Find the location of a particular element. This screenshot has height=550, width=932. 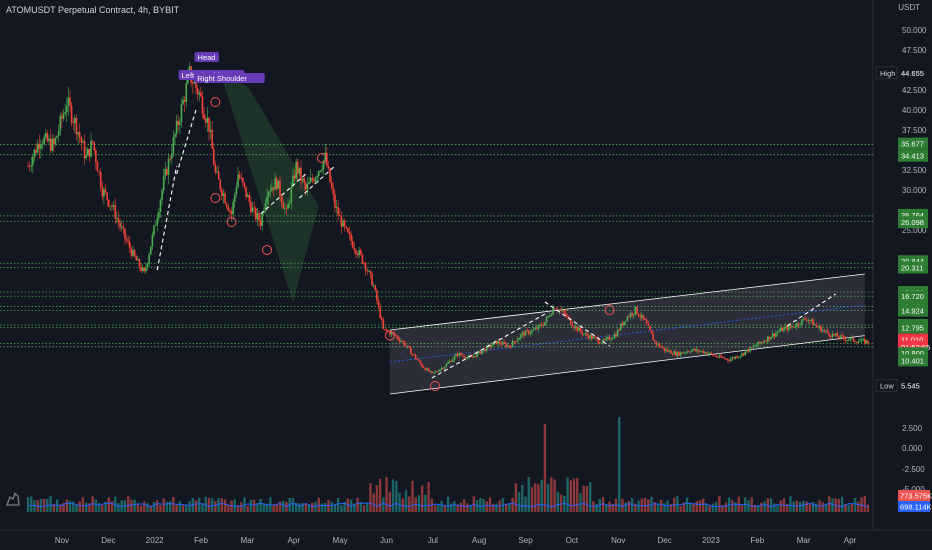

volume-tick-label: 2.500 is located at coordinates (912, 428).